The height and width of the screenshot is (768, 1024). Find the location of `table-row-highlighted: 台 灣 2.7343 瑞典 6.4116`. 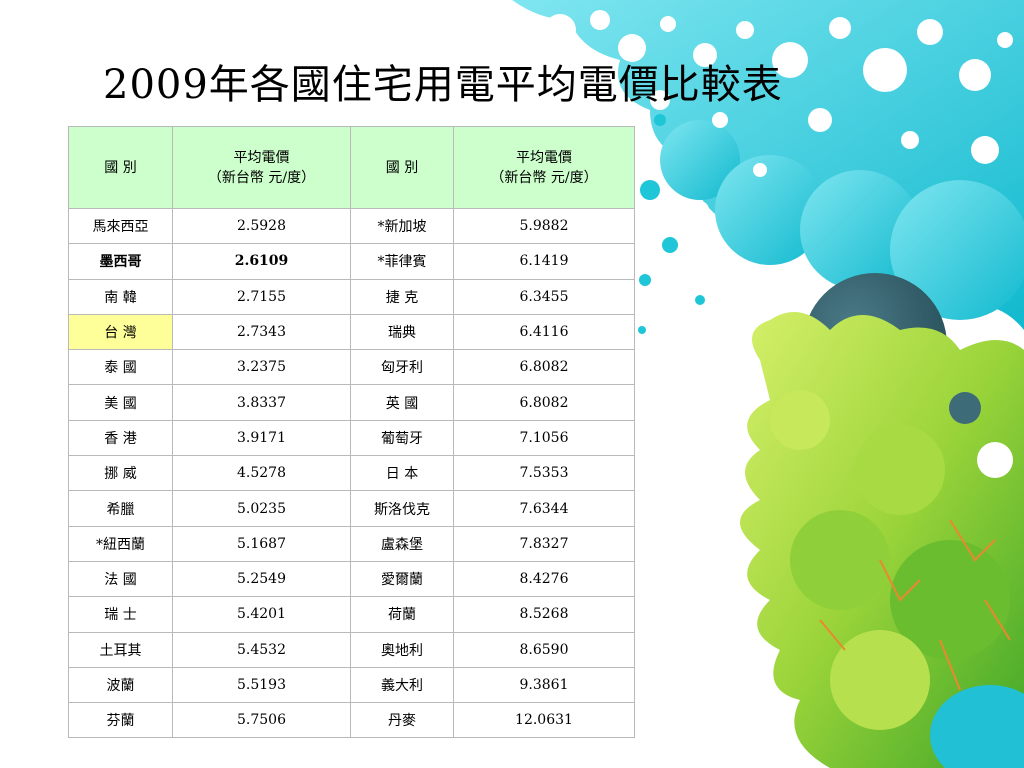

table-row-highlighted: 台 灣 2.7343 瑞典 6.4116 is located at coordinates (351, 332).